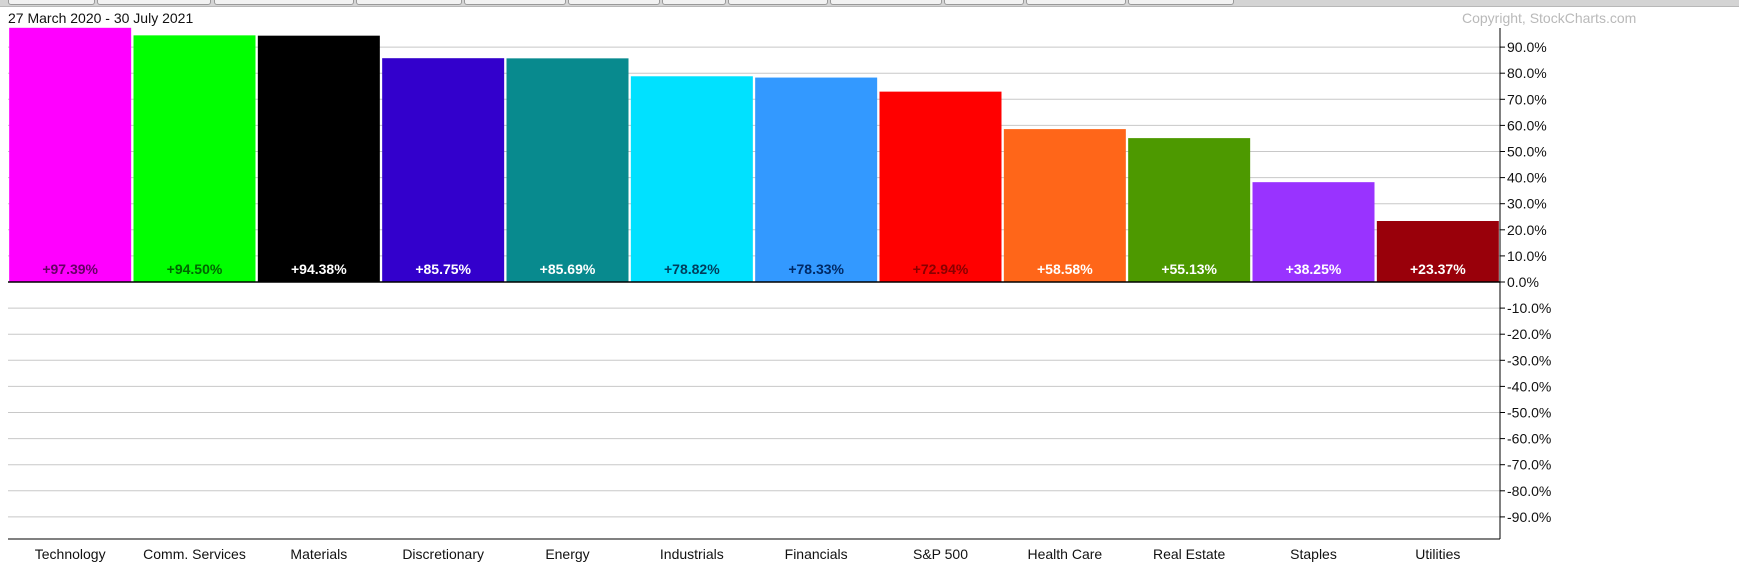 This screenshot has width=1739, height=568. What do you see at coordinates (1529, 308) in the screenshot?
I see `y-tick-label: -10.0%` at bounding box center [1529, 308].